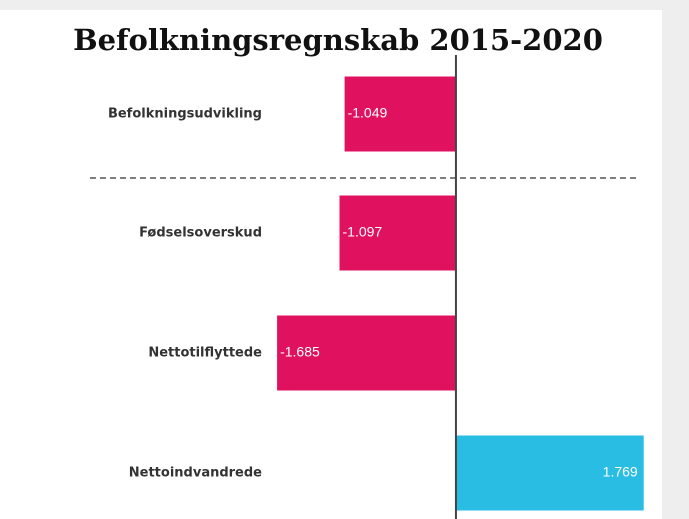 The image size is (689, 519). Describe the element at coordinates (195, 473) in the screenshot. I see `category-label: Nettoindvandrede` at that location.